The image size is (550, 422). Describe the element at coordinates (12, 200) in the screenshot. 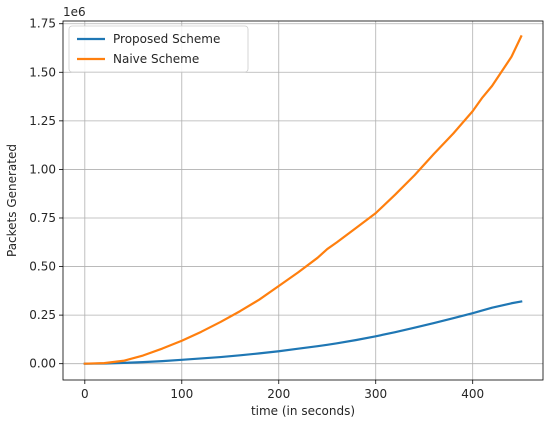

I see `y-axis-label: Packets Generated` at that location.